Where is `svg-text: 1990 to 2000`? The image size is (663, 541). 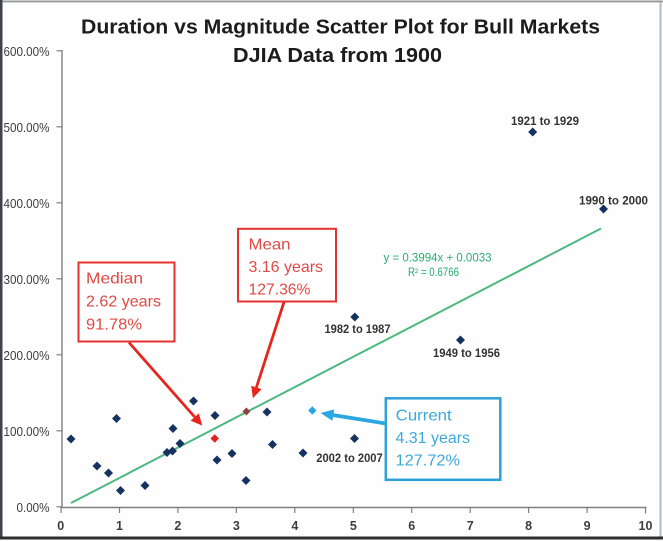 svg-text: 1990 to 2000 is located at coordinates (613, 202).